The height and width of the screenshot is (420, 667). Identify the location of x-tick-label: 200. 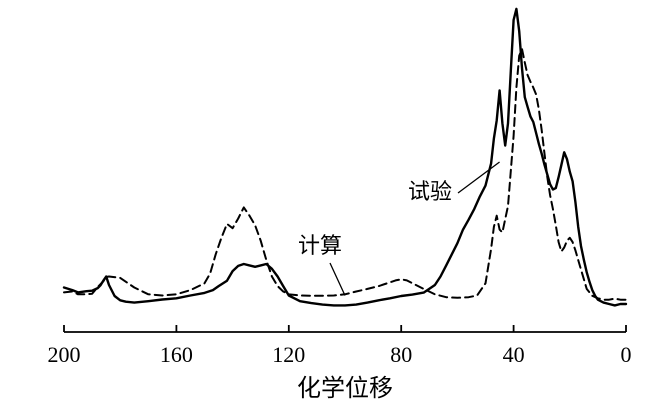
(64, 354).